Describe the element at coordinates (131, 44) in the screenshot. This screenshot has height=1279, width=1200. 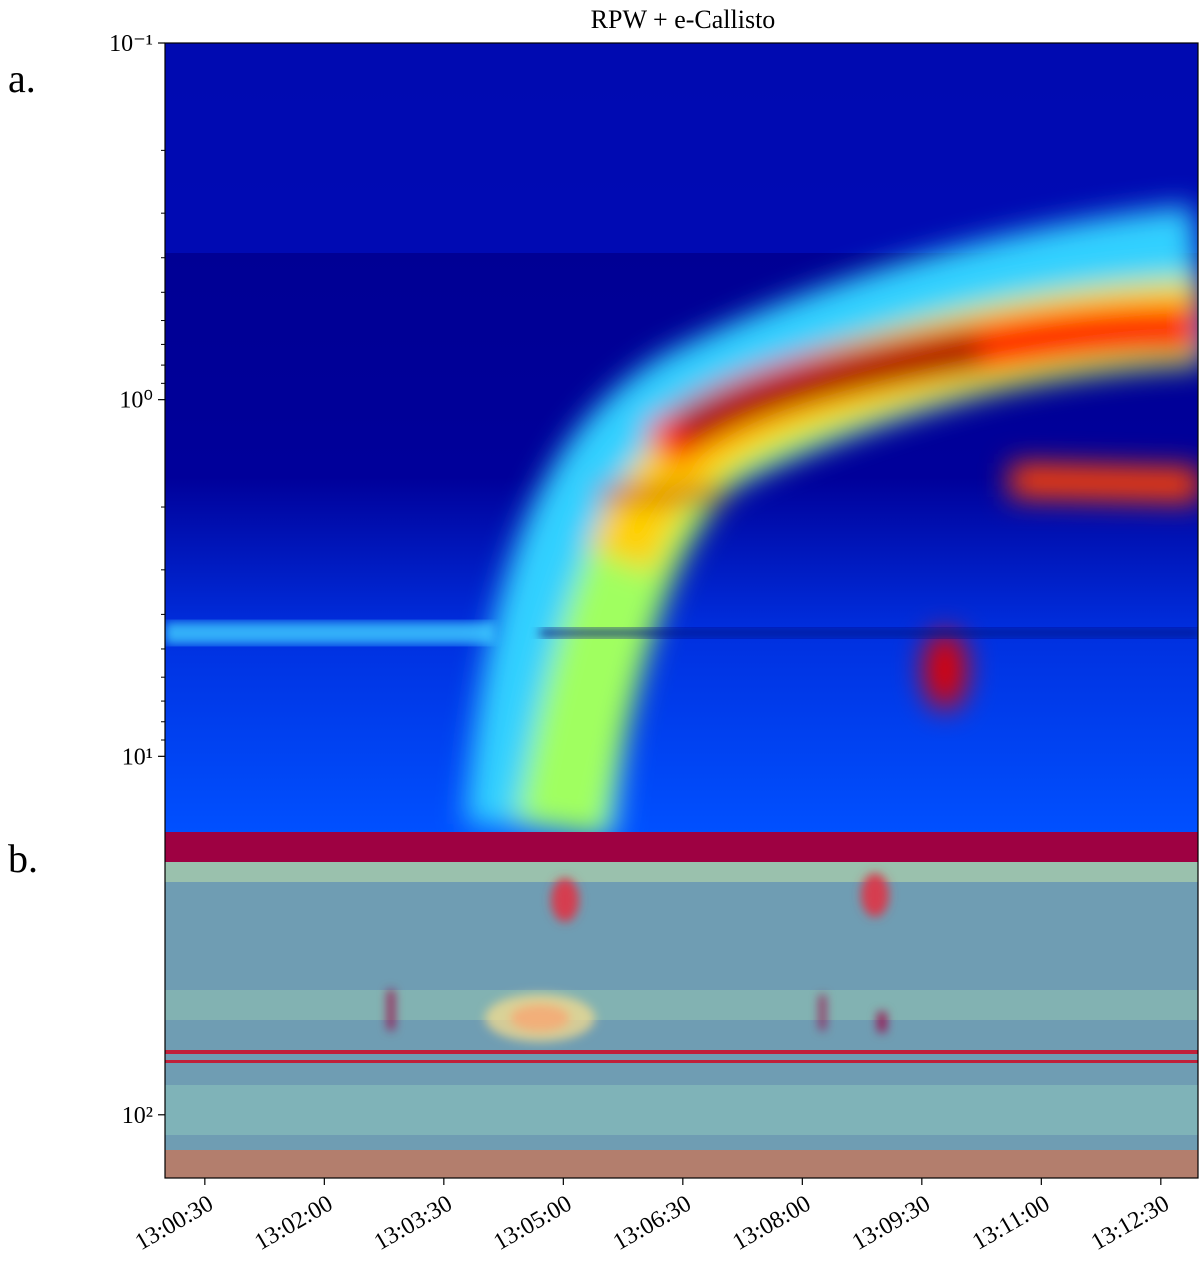
I see `y-tick-label: 10⁻¹` at that location.